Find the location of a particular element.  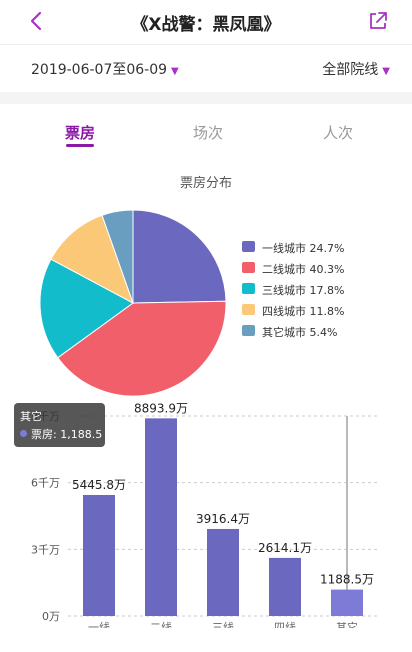

bar-value-label: 1188.5万 is located at coordinates (347, 580).